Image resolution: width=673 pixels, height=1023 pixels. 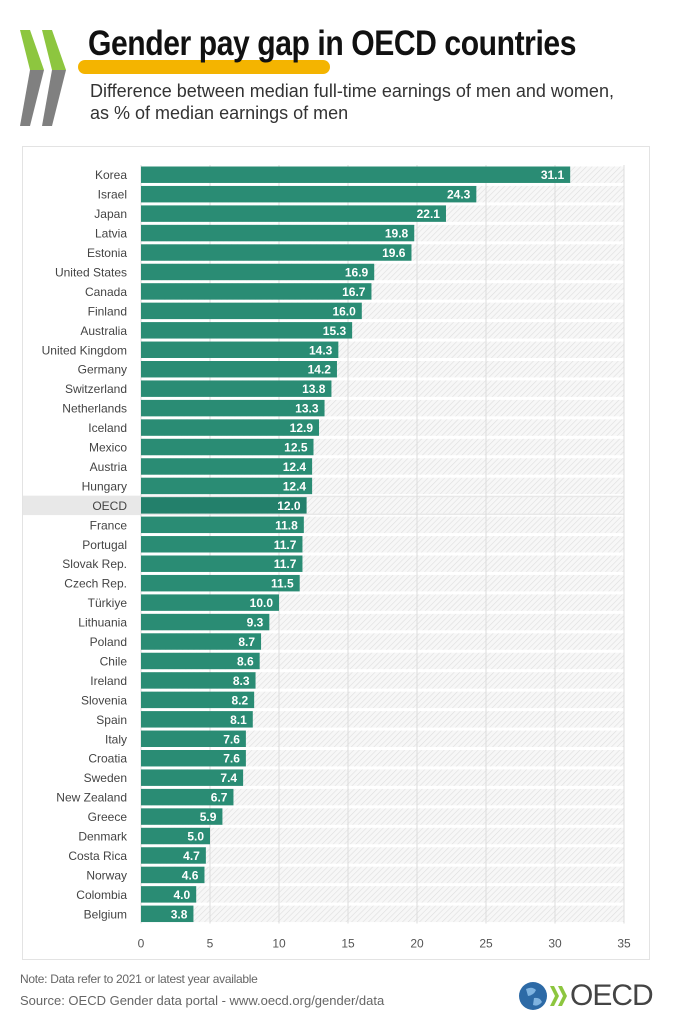 I want to click on value-label: 8.3, so click(x=241, y=681).